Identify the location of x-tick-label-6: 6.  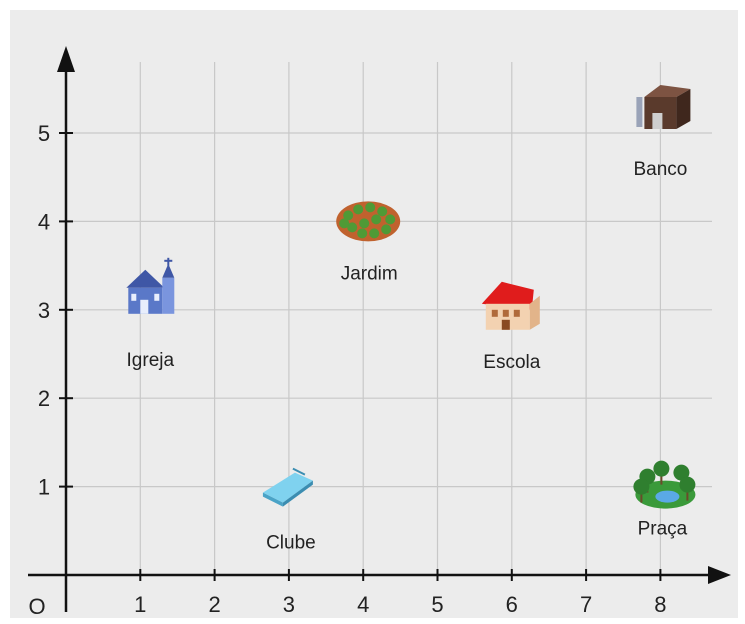
(512, 604).